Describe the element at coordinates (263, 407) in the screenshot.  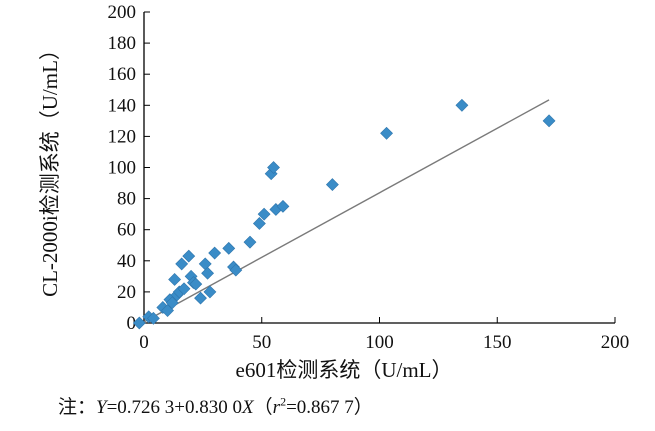
I see `note-paren-open: （` at that location.